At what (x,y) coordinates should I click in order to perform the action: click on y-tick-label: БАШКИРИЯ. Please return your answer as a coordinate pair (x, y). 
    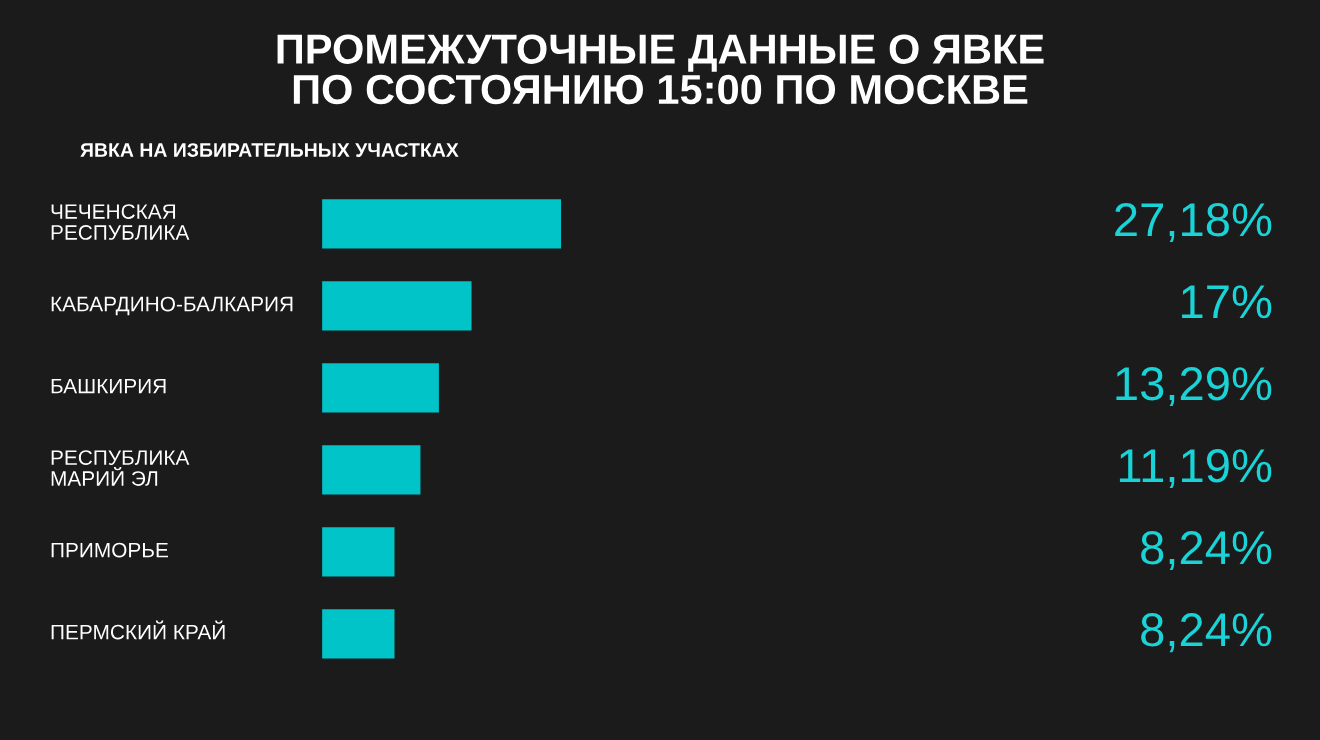
    Looking at the image, I should click on (108, 386).